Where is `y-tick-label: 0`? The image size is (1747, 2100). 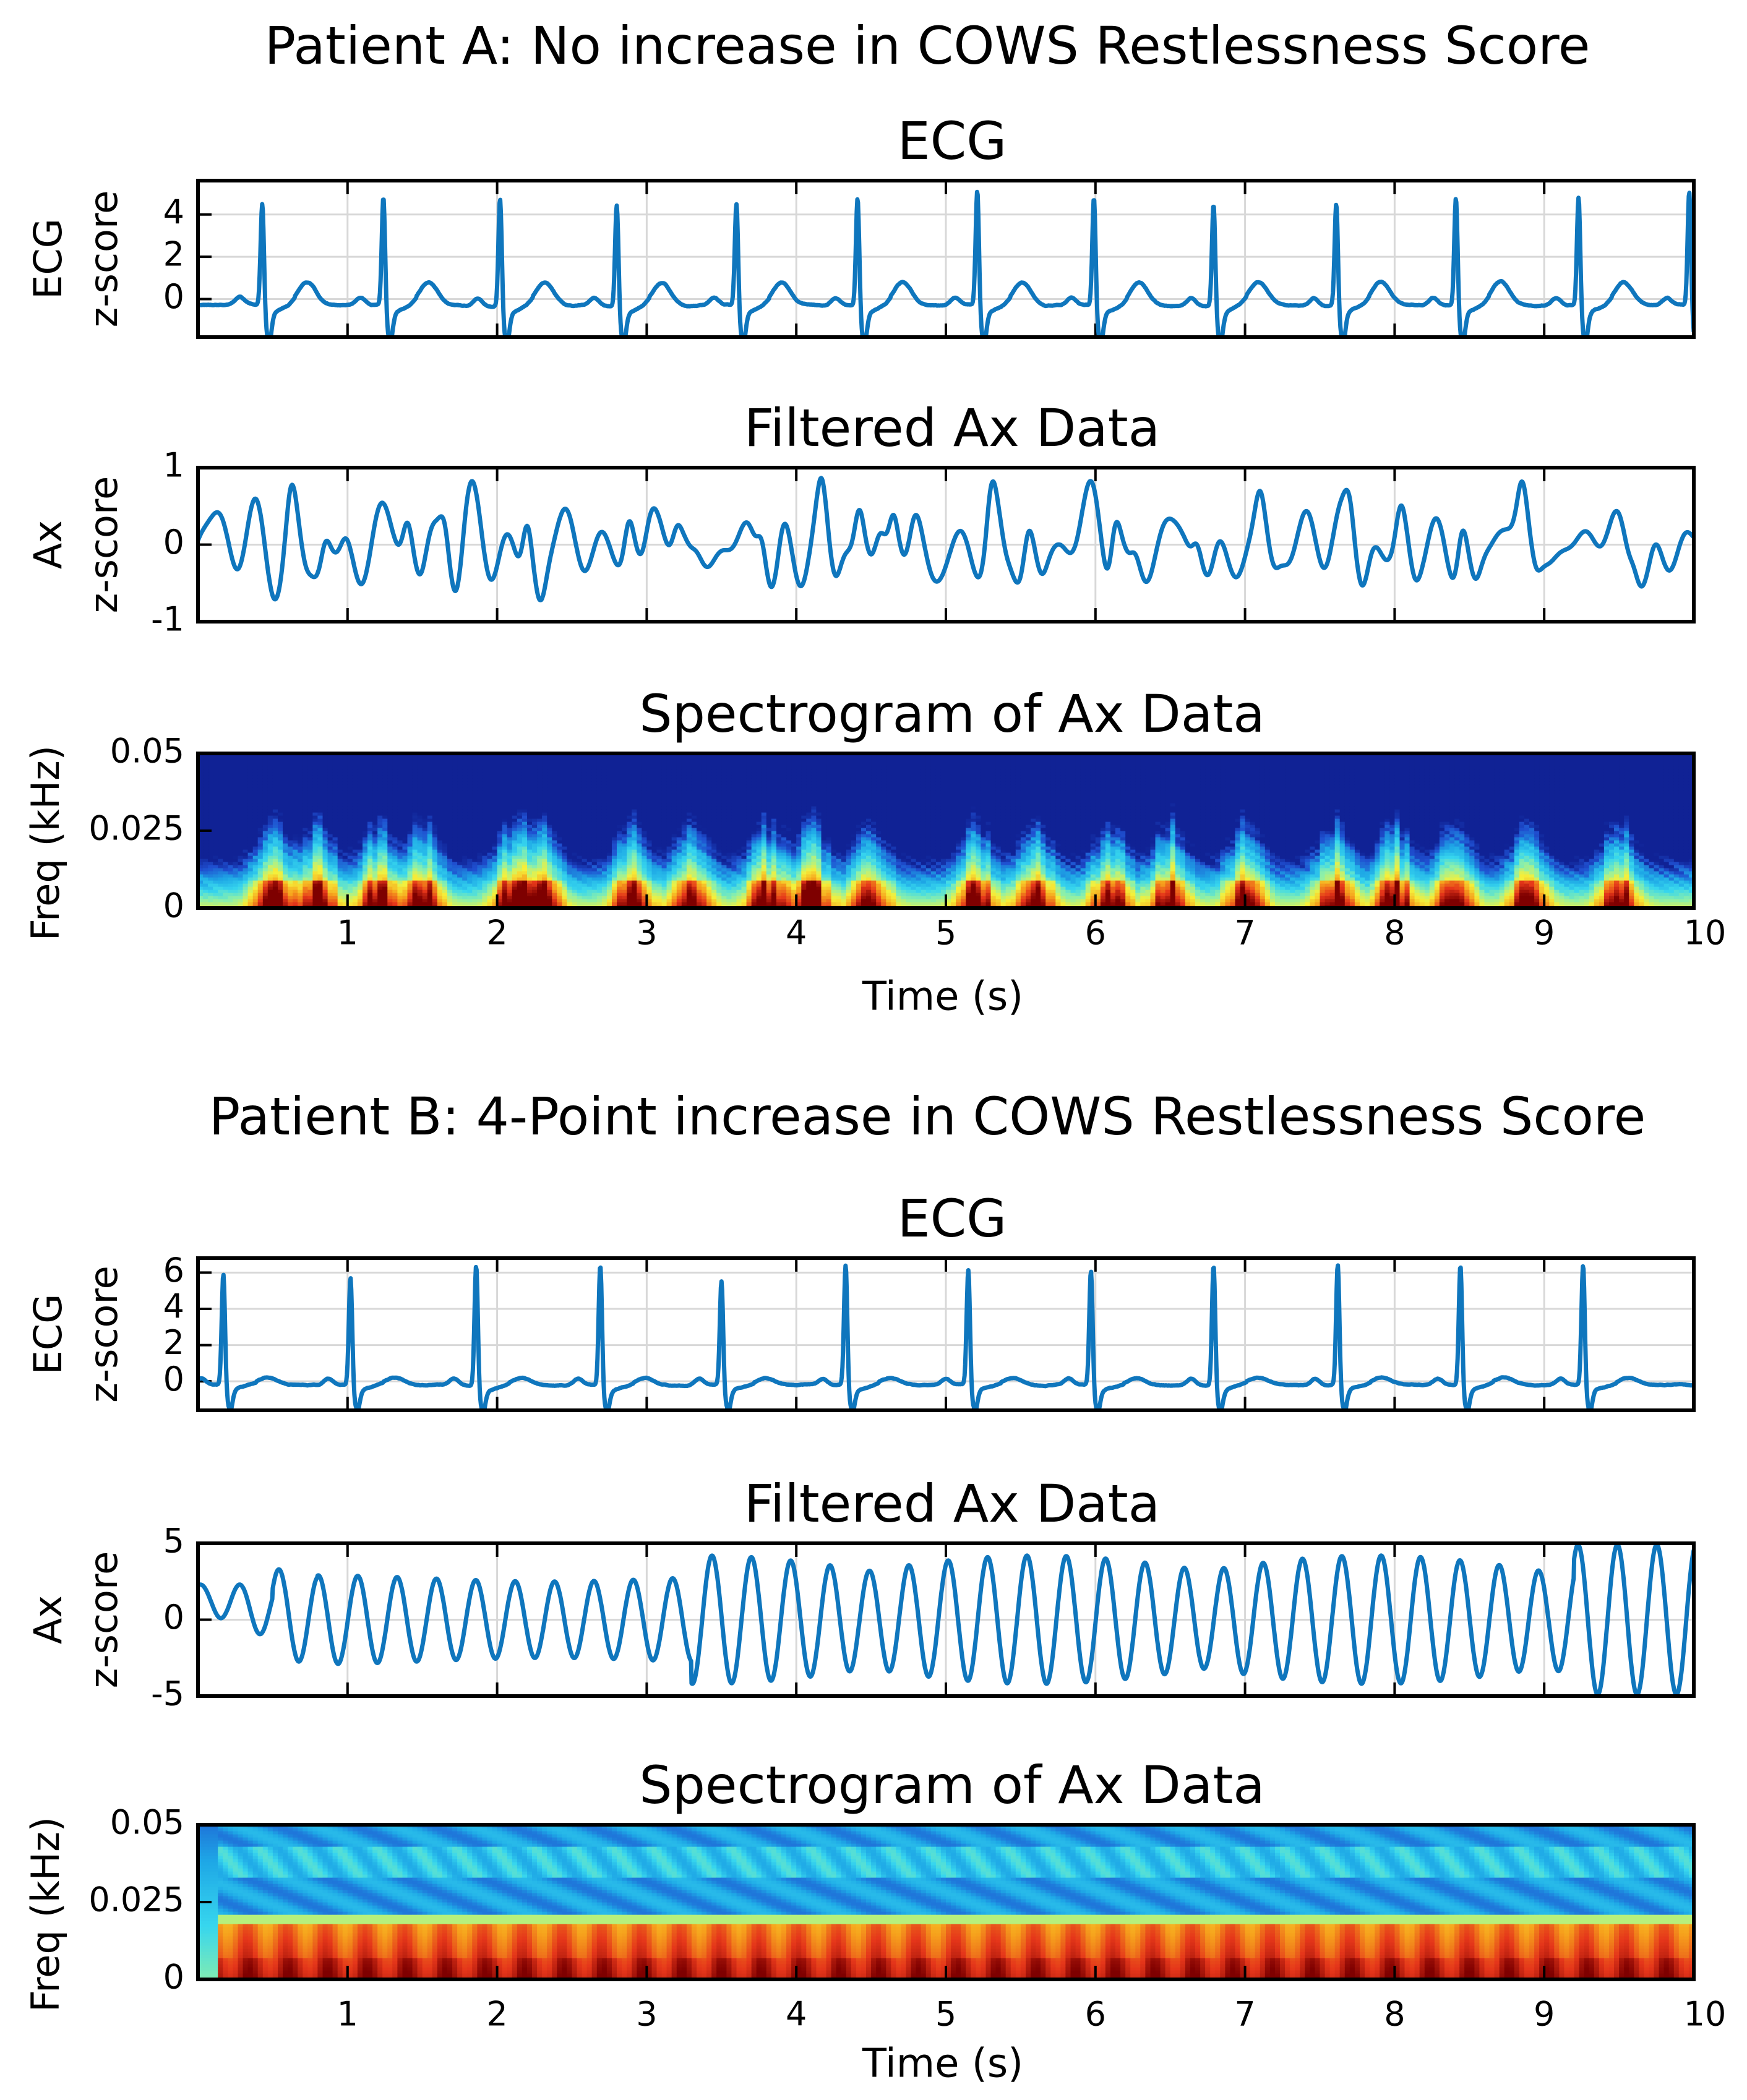 y-tick-label: 0 is located at coordinates (173, 542).